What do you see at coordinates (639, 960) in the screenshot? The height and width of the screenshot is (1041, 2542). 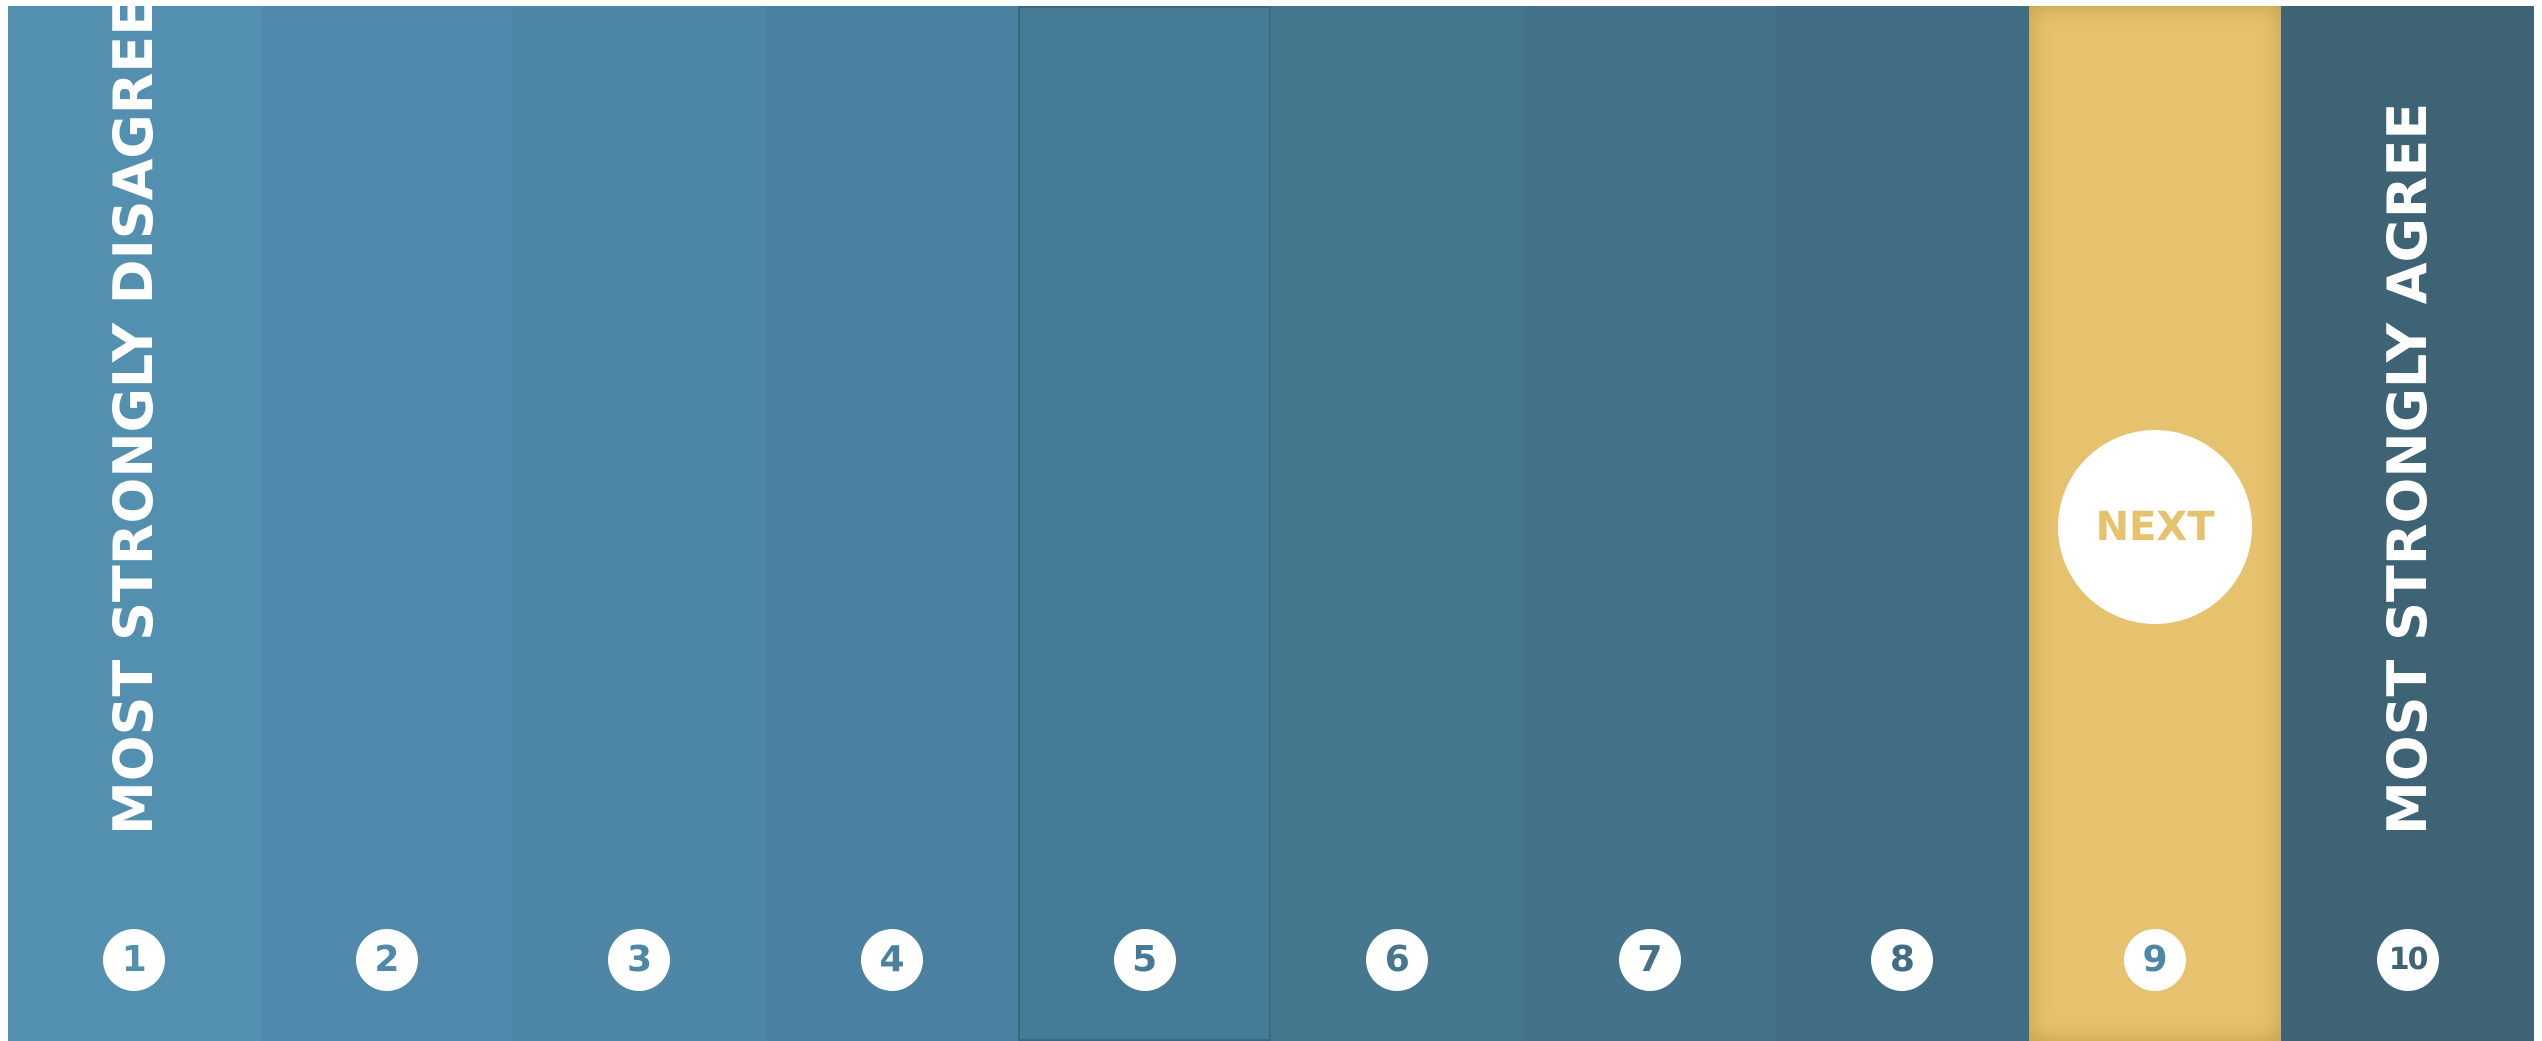 I see `option-number-3: 3` at bounding box center [639, 960].